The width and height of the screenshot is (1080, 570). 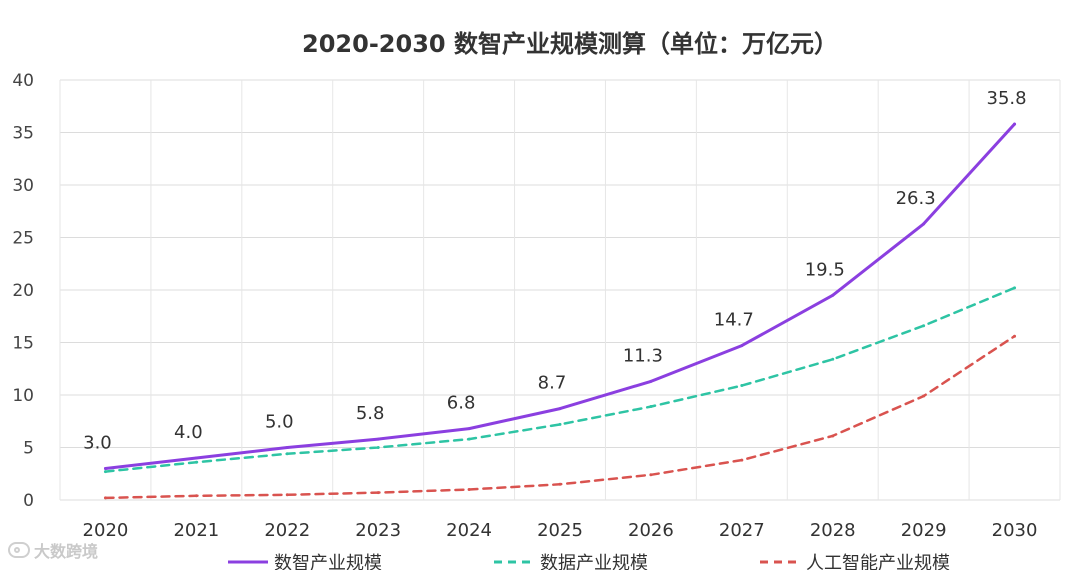 I want to click on data-label: 26.3, so click(x=916, y=198).